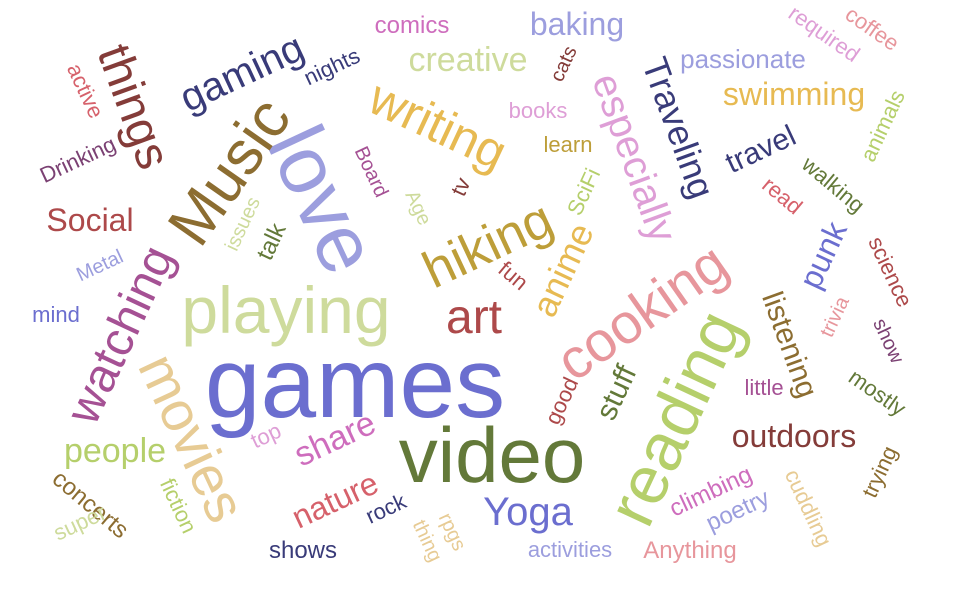 The image size is (960, 600). Describe the element at coordinates (782, 195) in the screenshot. I see `word-read: read` at that location.